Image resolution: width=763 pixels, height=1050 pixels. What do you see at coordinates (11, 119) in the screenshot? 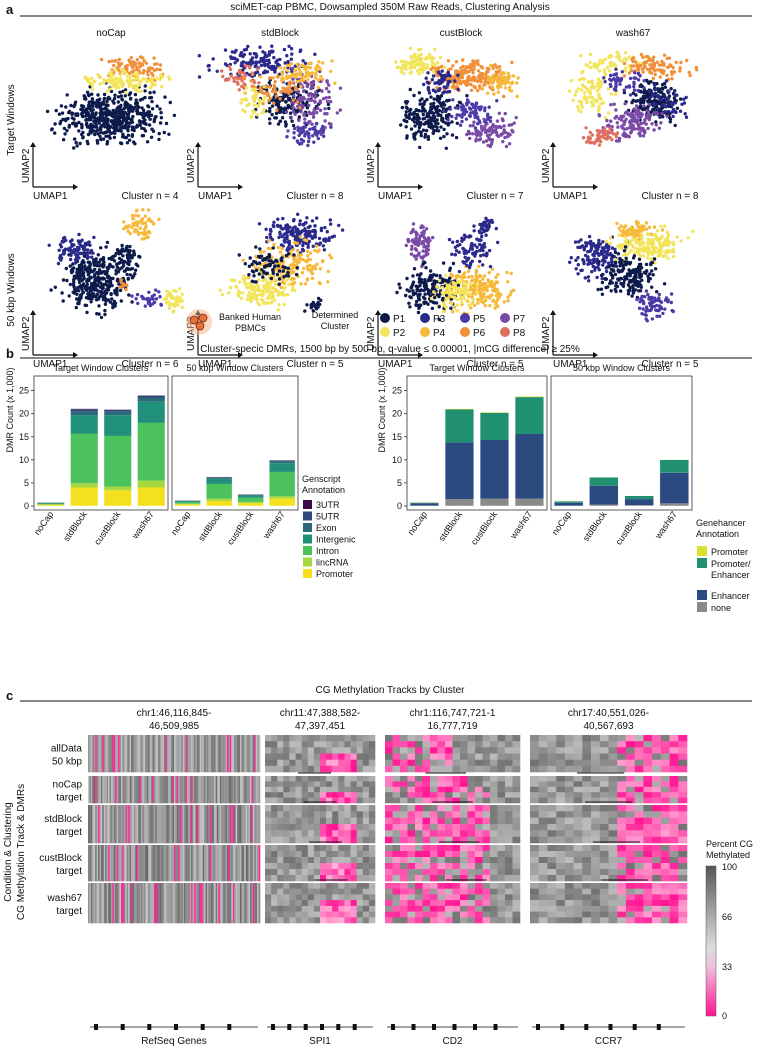
I see `row-label-target-windows: Target Windows` at bounding box center [11, 119].